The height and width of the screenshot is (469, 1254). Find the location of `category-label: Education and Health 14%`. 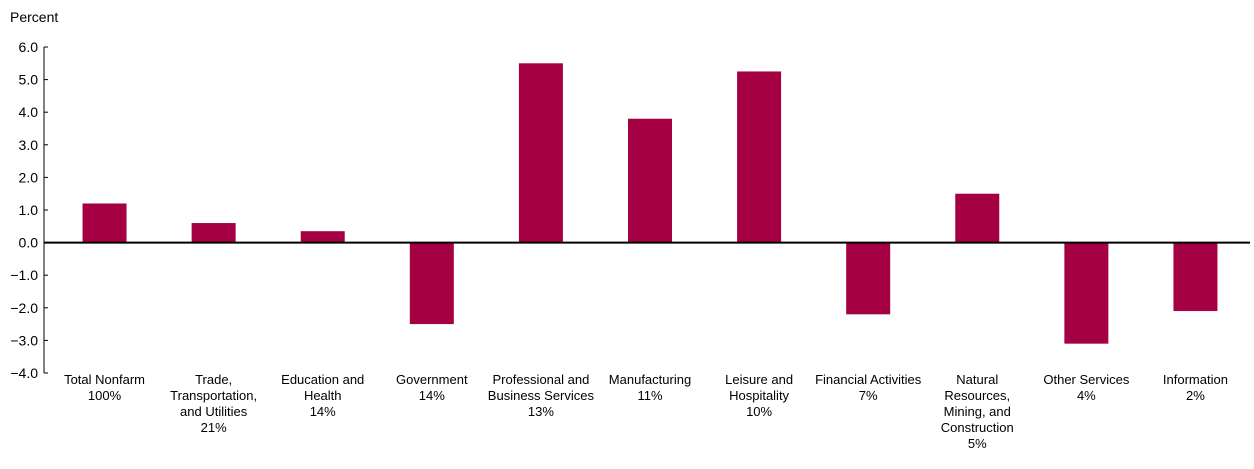

category-label: Education and Health 14% is located at coordinates (322, 395).